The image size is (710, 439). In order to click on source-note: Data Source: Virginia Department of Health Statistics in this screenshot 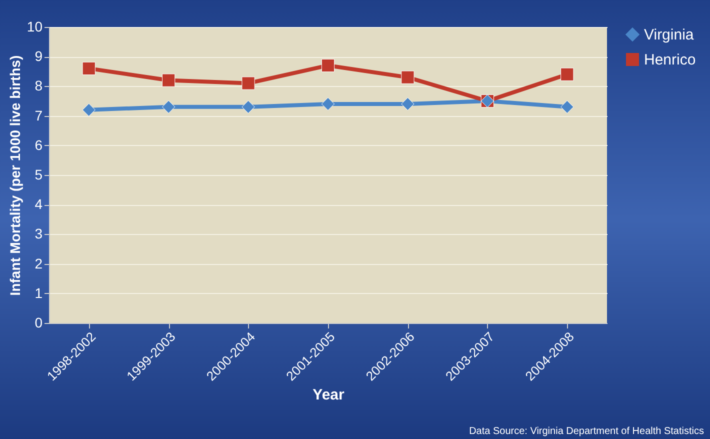, I will do `click(586, 431)`.